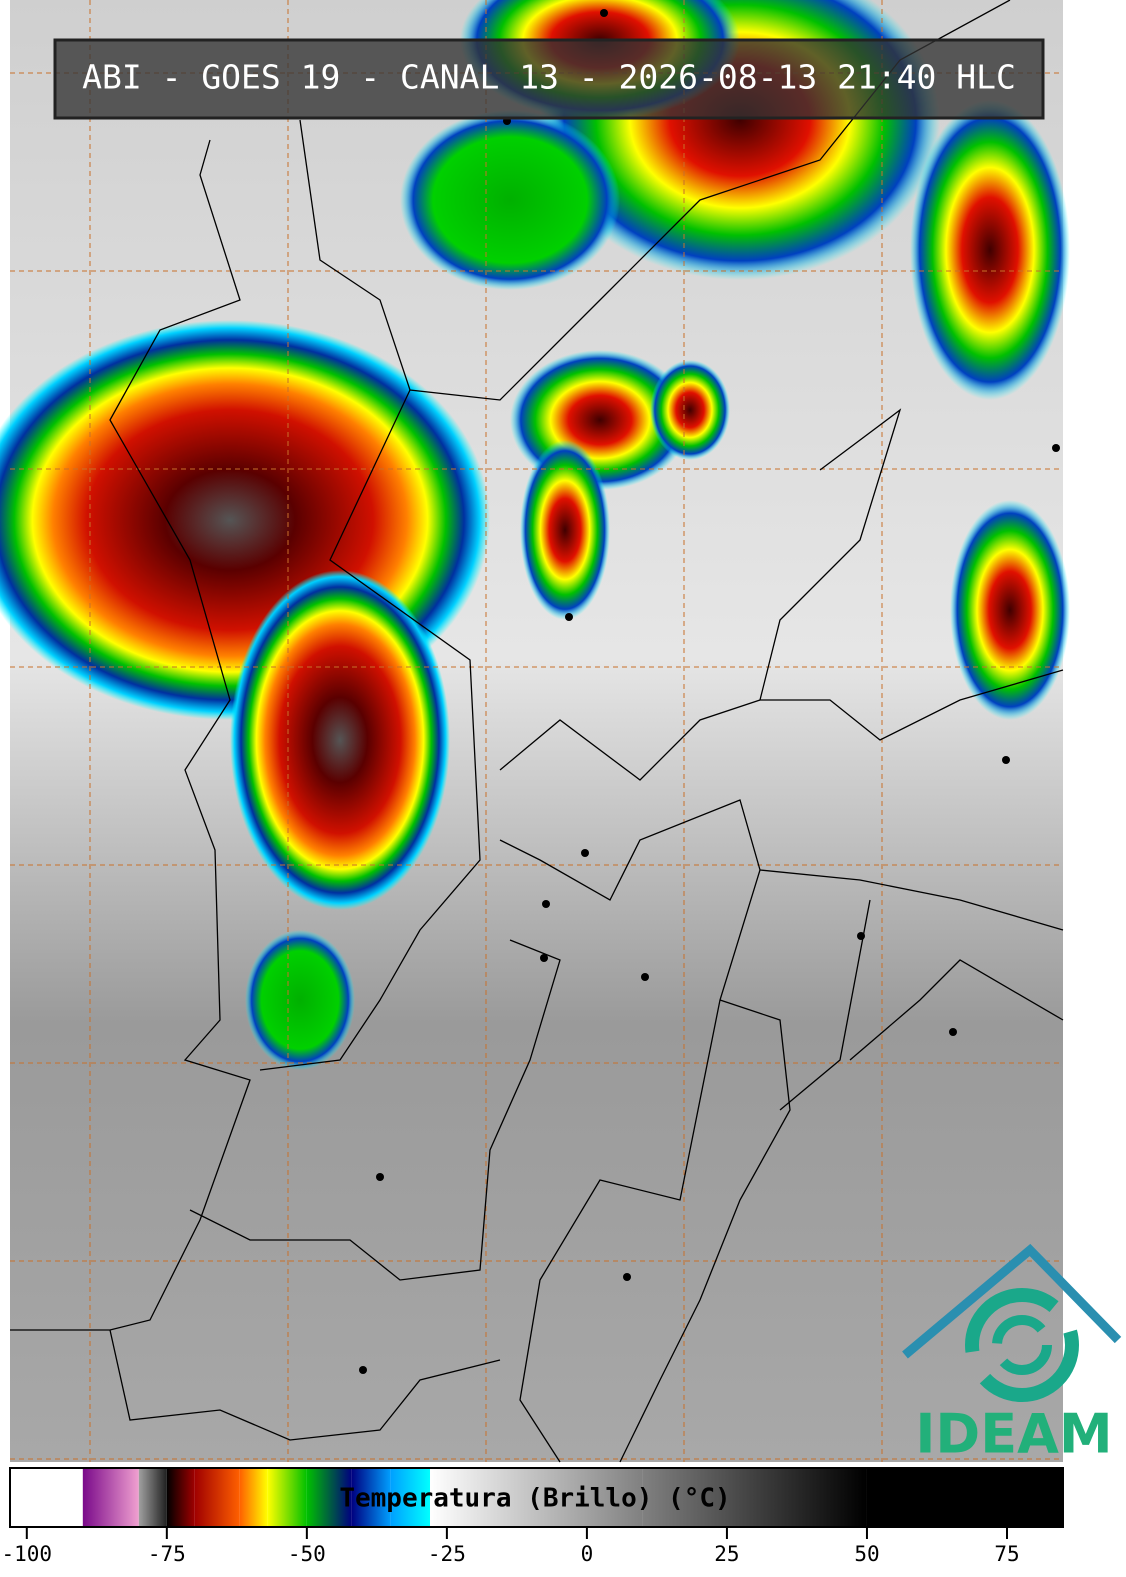 The height and width of the screenshot is (1577, 1126). I want to click on colorbar-frame, so click(536, 1497).